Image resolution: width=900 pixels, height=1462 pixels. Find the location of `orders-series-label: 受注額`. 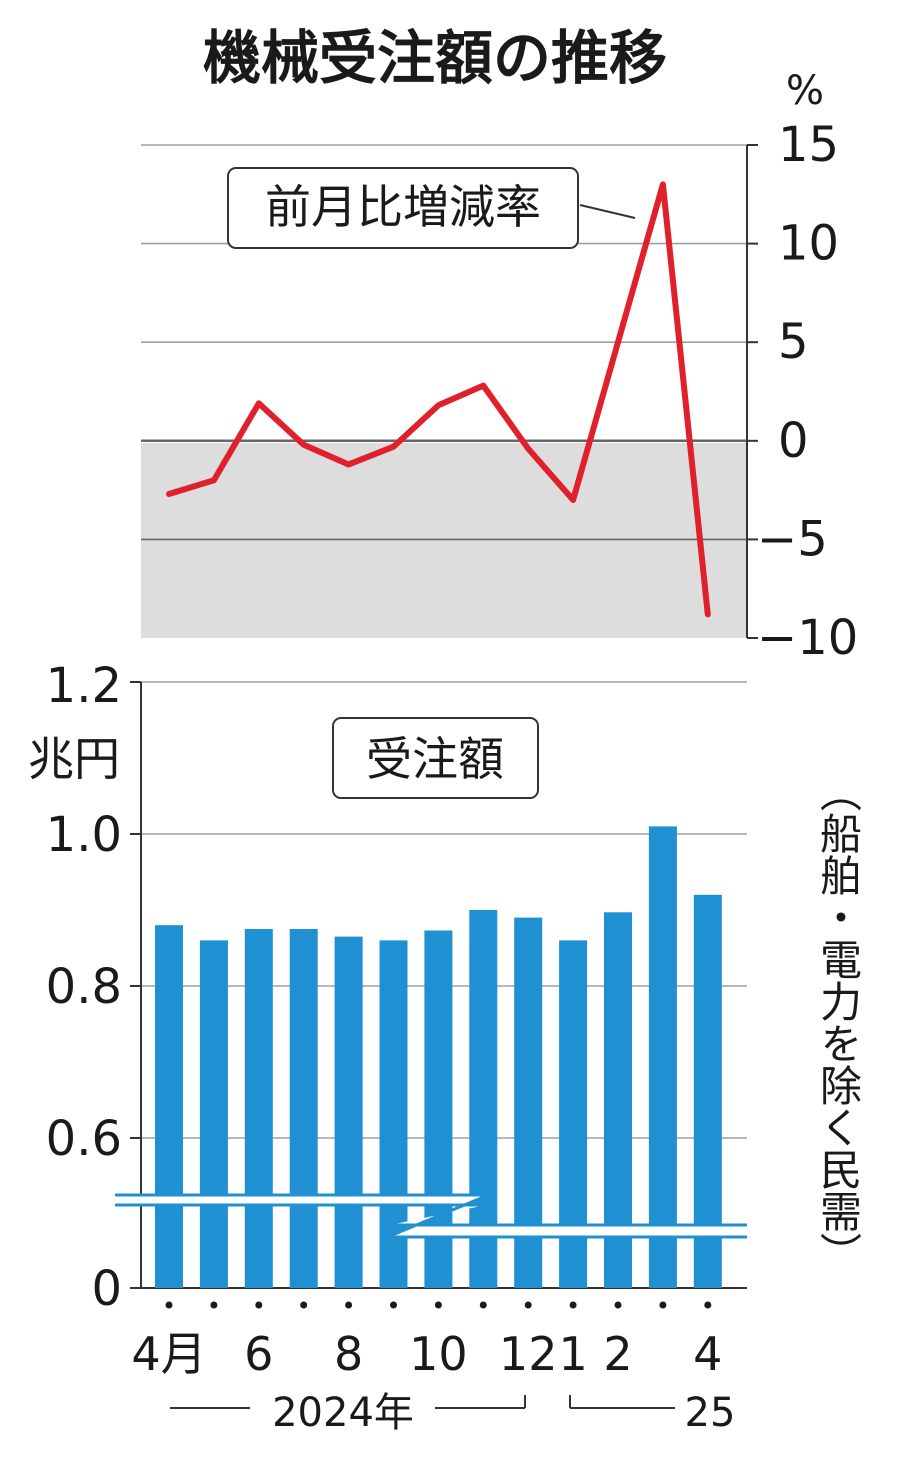

orders-series-label: 受注額 is located at coordinates (435, 759).